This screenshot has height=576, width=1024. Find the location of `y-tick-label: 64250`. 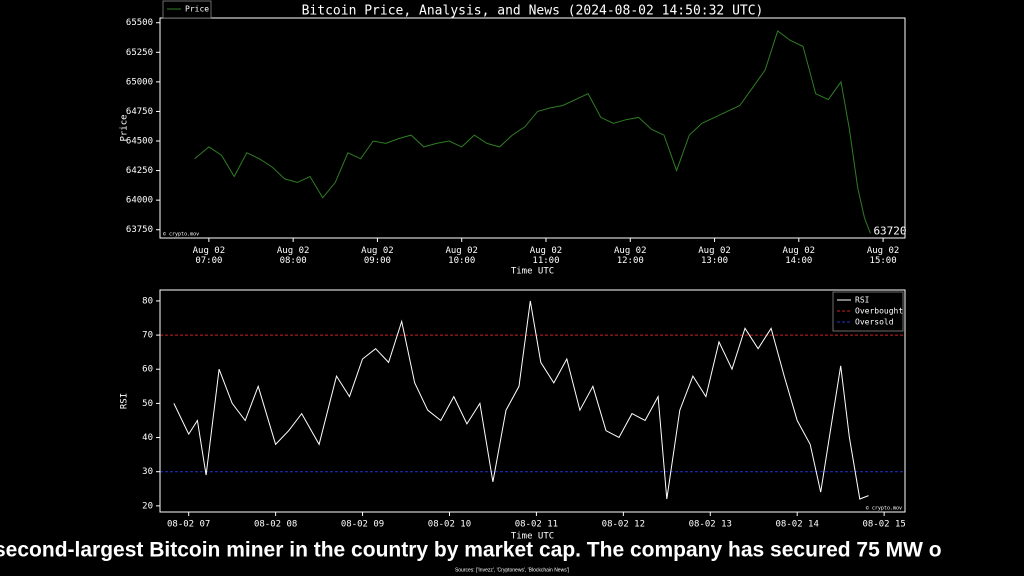

y-tick-label: 64250 is located at coordinates (139, 171).